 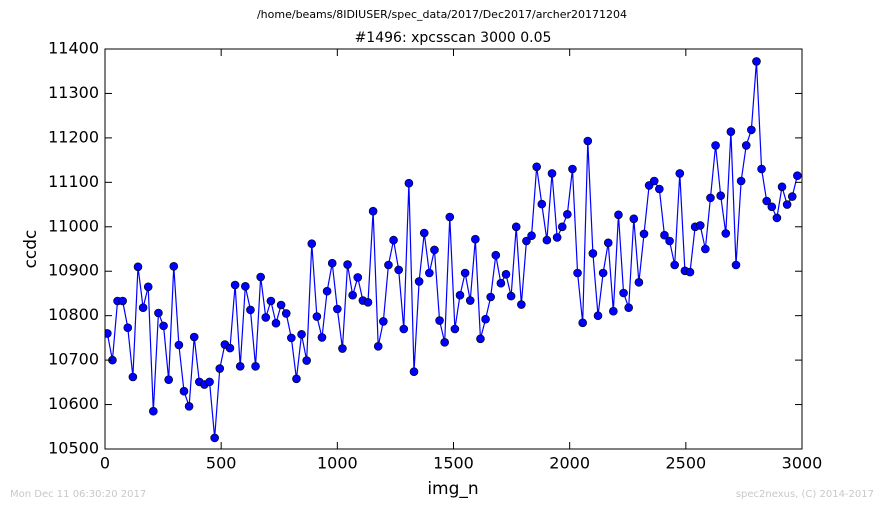 What do you see at coordinates (105, 463) in the screenshot?
I see `x-tick-label: 0` at bounding box center [105, 463].